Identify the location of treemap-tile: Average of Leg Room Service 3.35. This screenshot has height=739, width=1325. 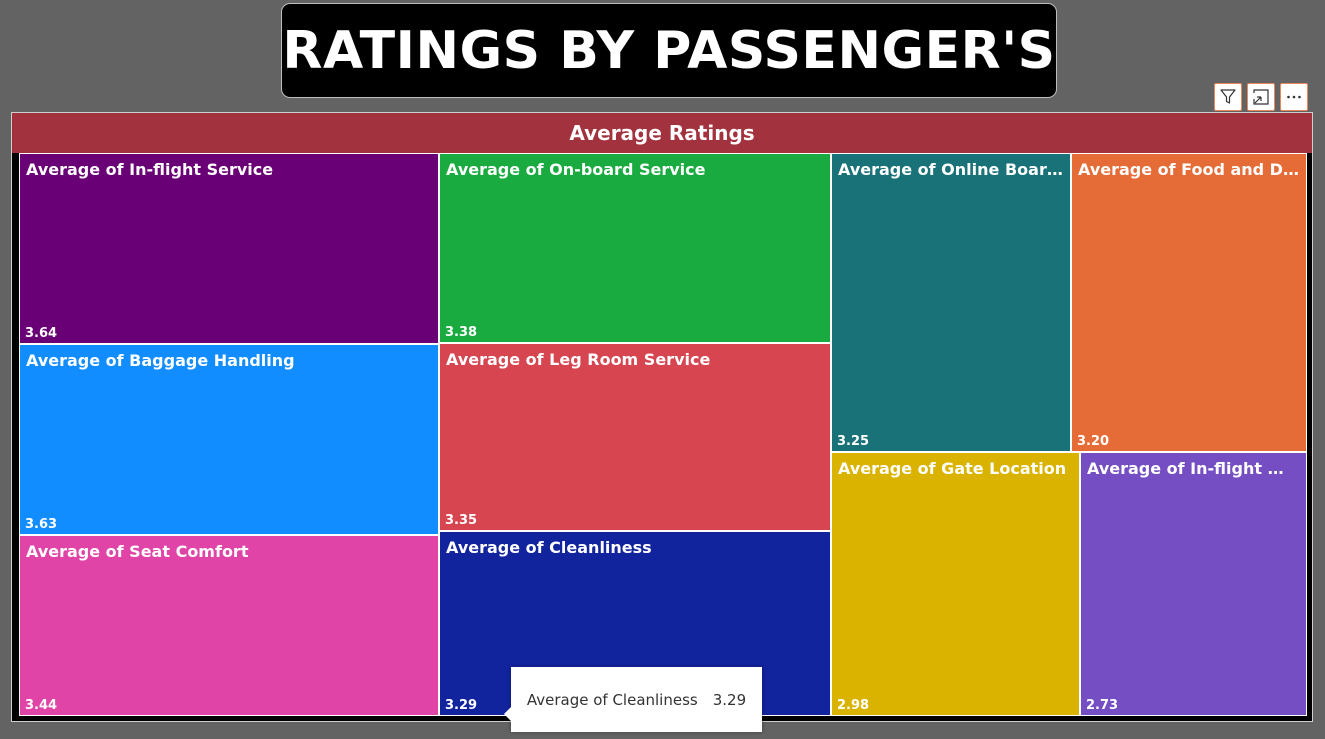
(635, 437).